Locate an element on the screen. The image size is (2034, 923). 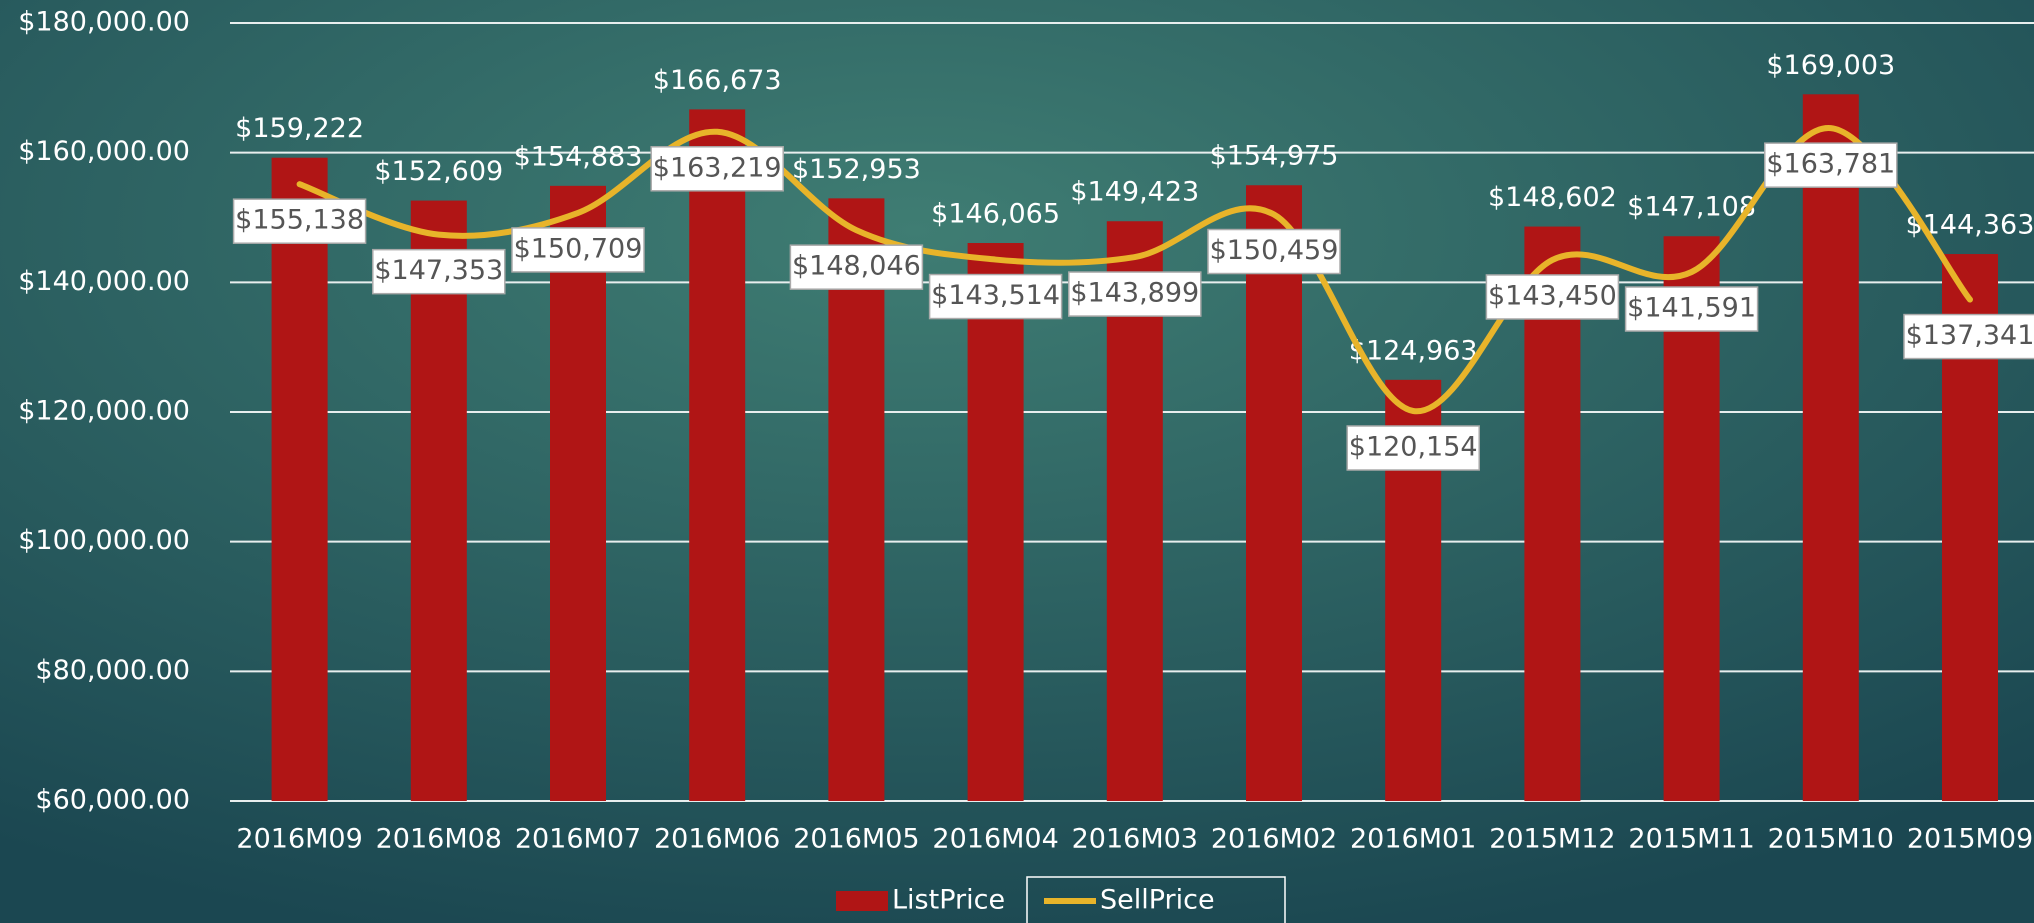
line-value-label: $163,219 is located at coordinates (717, 167).